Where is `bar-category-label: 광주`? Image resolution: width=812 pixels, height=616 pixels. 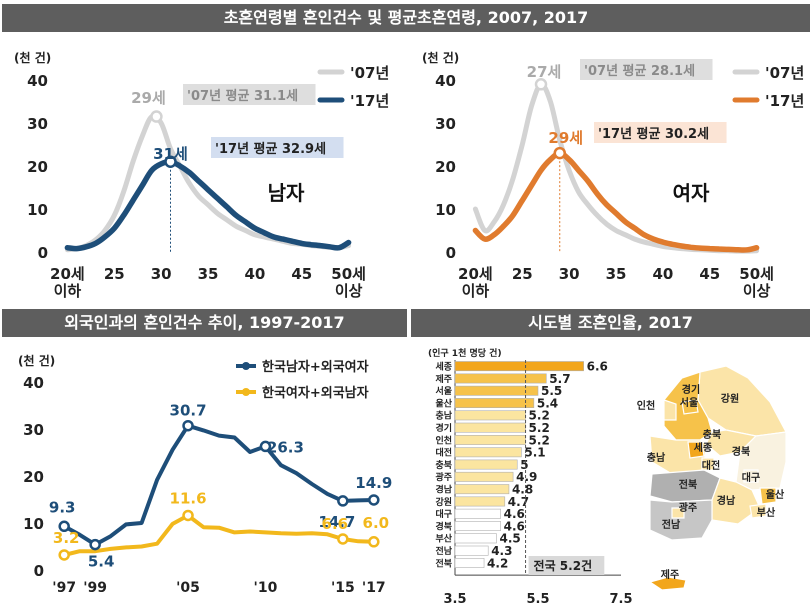 bar-category-label: 광주 is located at coordinates (443, 477).